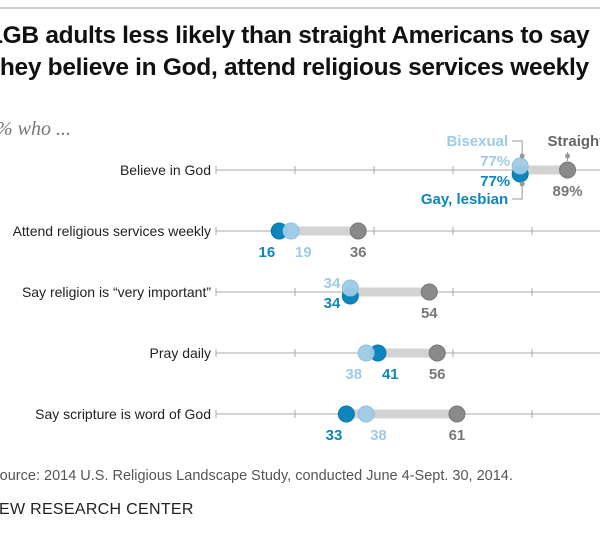 The image size is (600, 559). Describe the element at coordinates (332, 303) in the screenshot. I see `value-label-gay-lesbian: 34` at that location.